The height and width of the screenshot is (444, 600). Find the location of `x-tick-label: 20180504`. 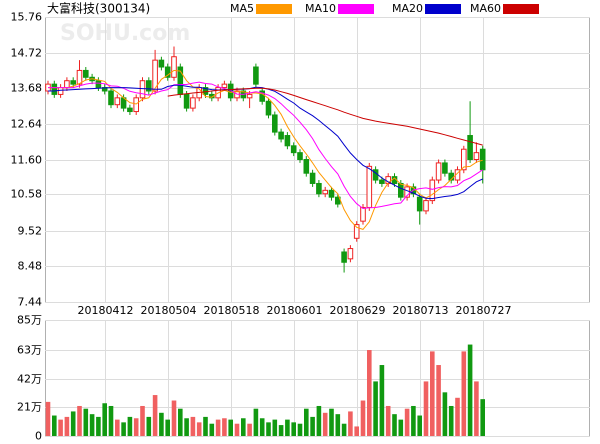

x-tick-label: 20180504 is located at coordinates (169, 310).